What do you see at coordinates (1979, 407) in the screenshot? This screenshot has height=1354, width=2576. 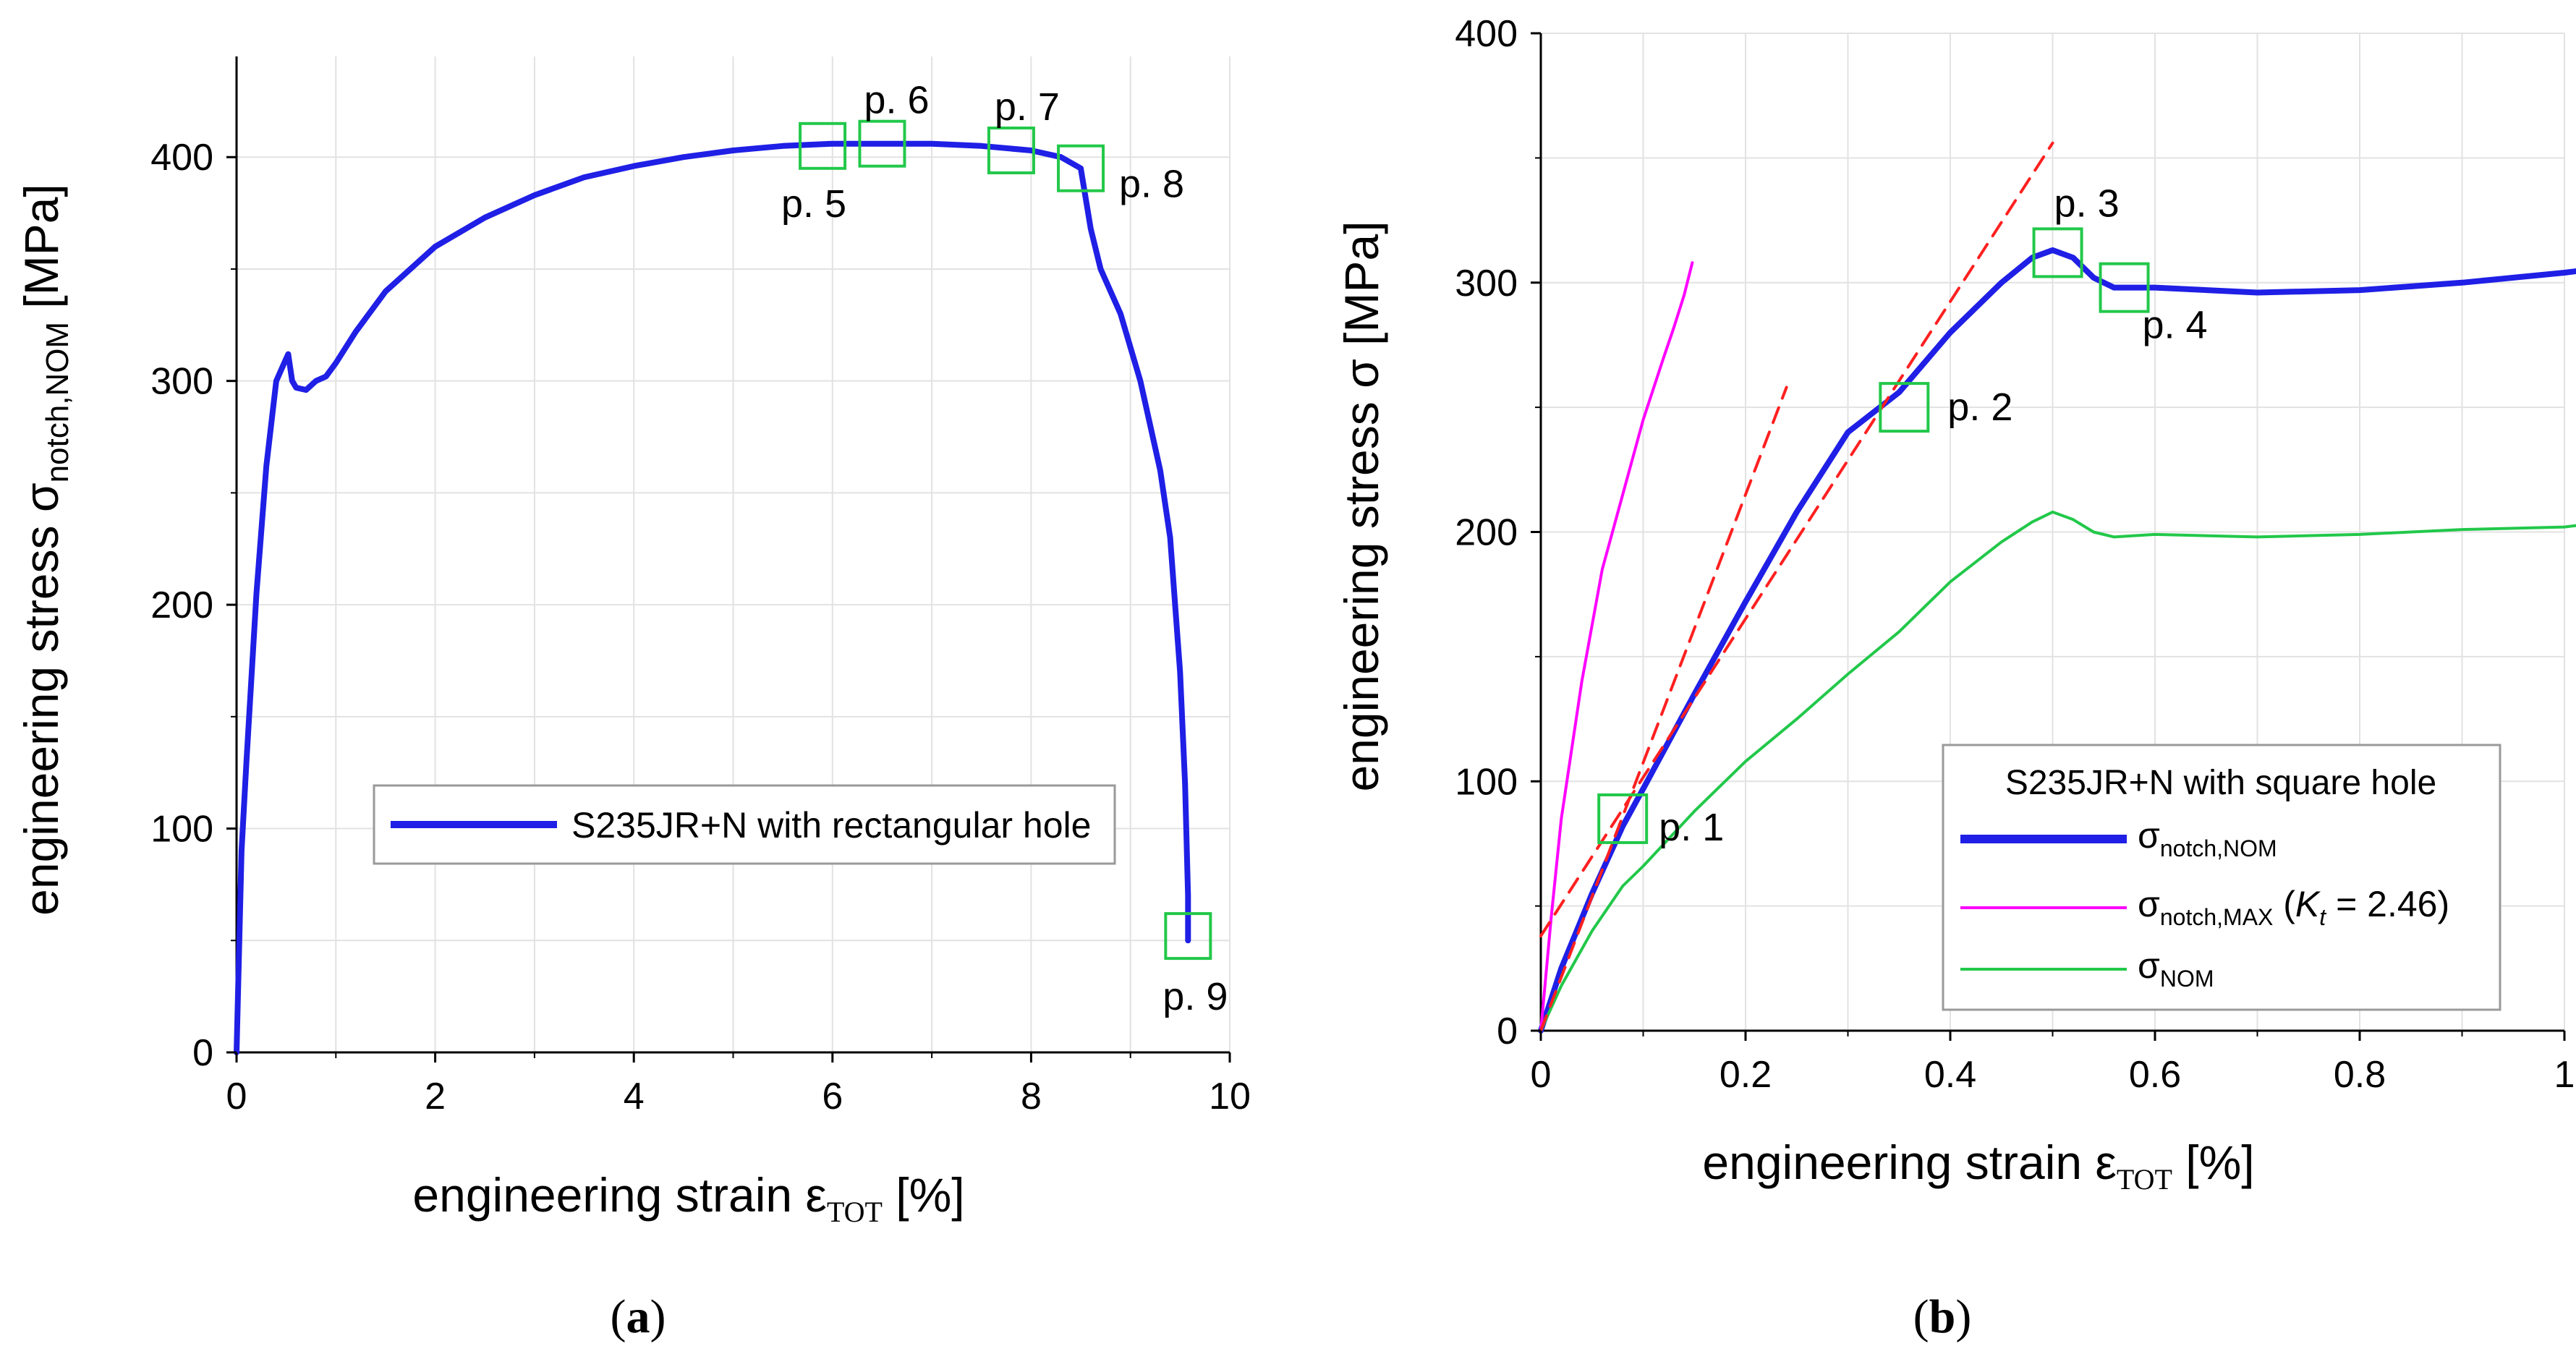 I see `annotation-label: p. 2` at bounding box center [1979, 407].